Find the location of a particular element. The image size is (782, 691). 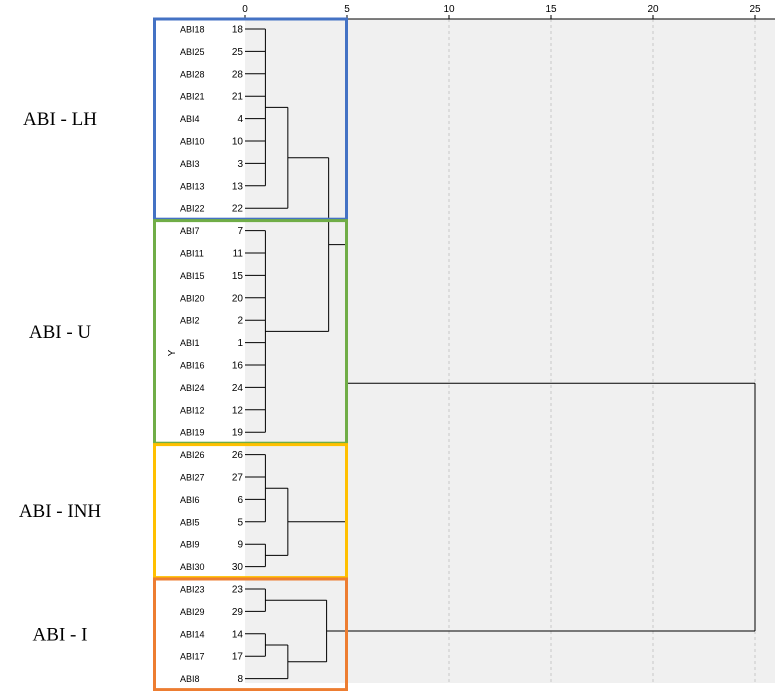

leaf-label: ABI19 is located at coordinates (192, 433).